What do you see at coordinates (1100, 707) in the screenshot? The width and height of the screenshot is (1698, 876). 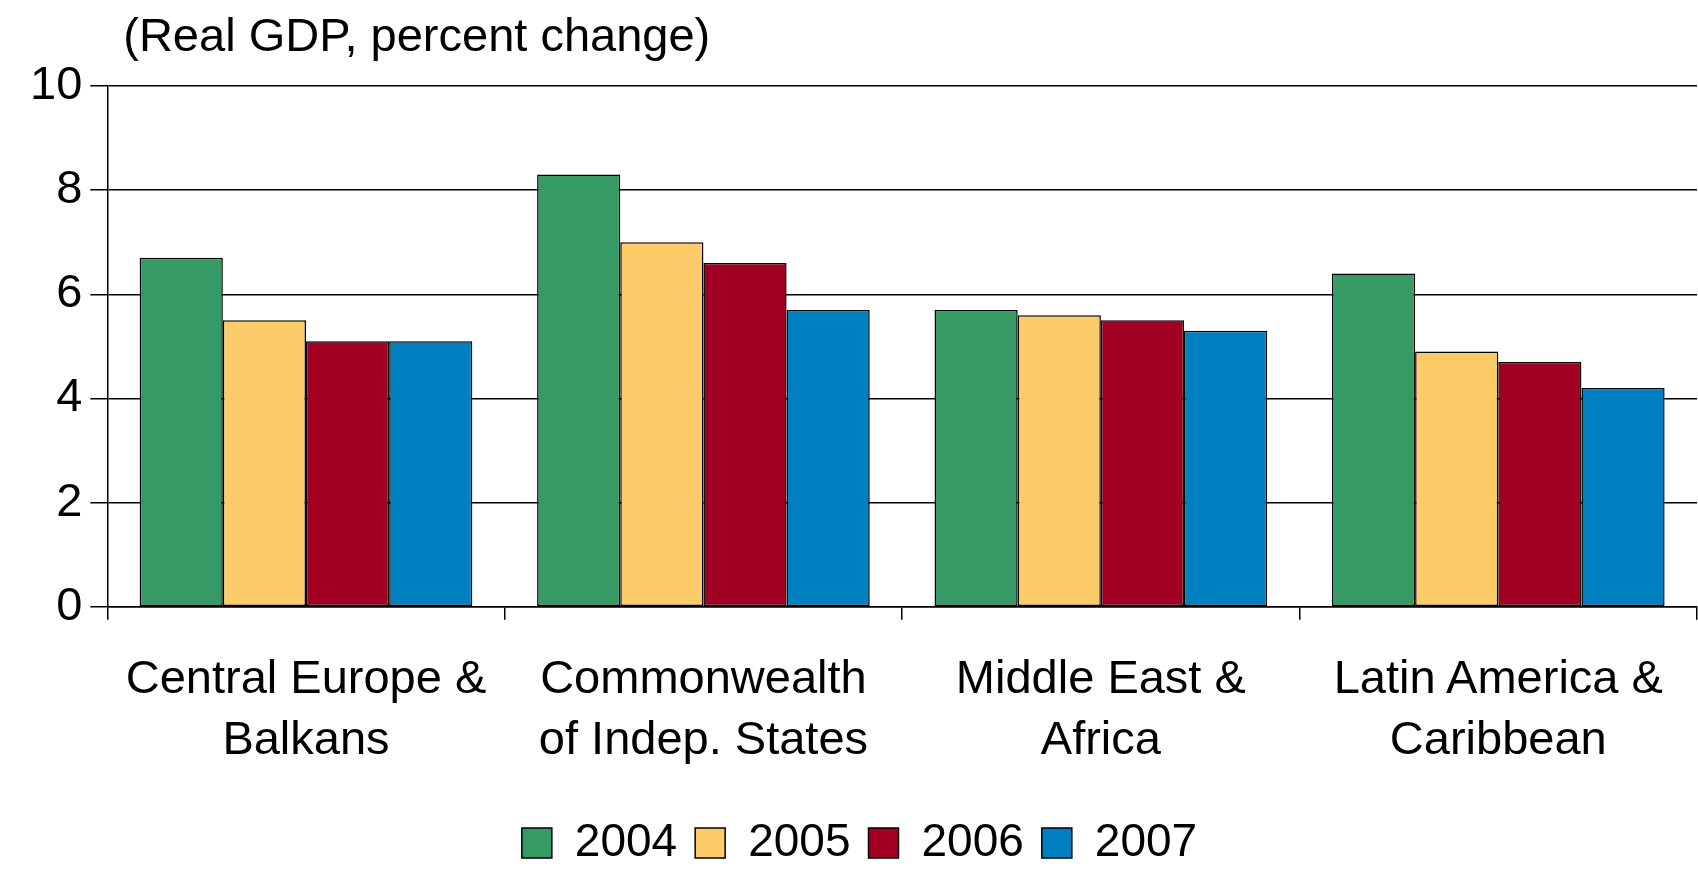 I see `x-tick-label: Middle East & Africa` at bounding box center [1100, 707].